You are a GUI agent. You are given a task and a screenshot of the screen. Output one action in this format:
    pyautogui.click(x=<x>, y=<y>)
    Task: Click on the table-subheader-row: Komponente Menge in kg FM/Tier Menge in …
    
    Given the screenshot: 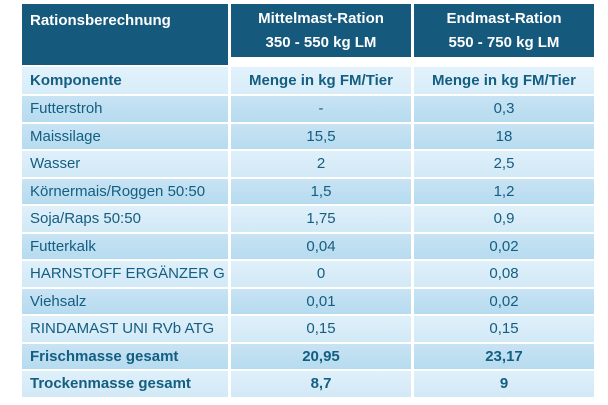 What is the action you would take?
    pyautogui.click(x=308, y=80)
    